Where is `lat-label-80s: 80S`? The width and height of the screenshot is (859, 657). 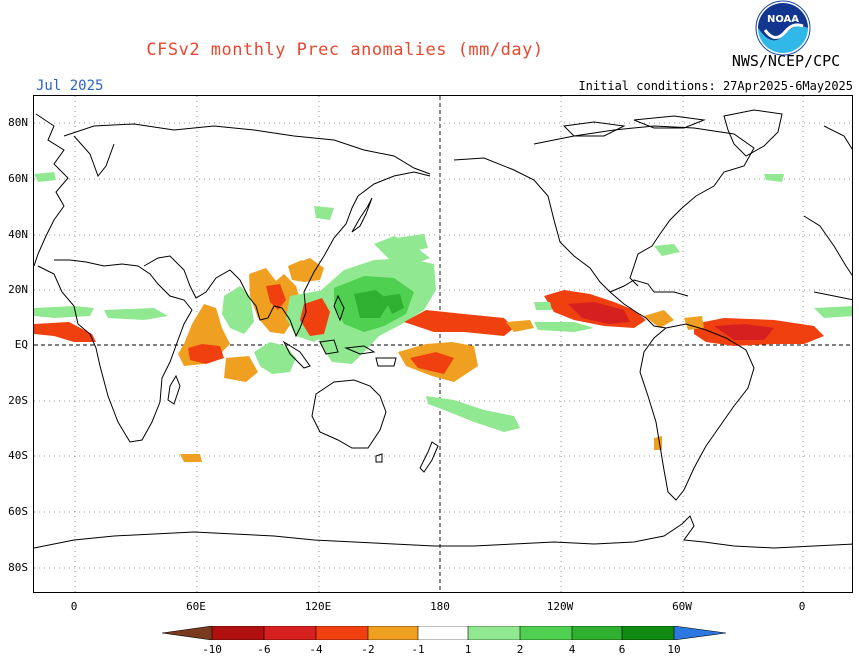
lat-label-80s: 80S is located at coordinates (18, 567).